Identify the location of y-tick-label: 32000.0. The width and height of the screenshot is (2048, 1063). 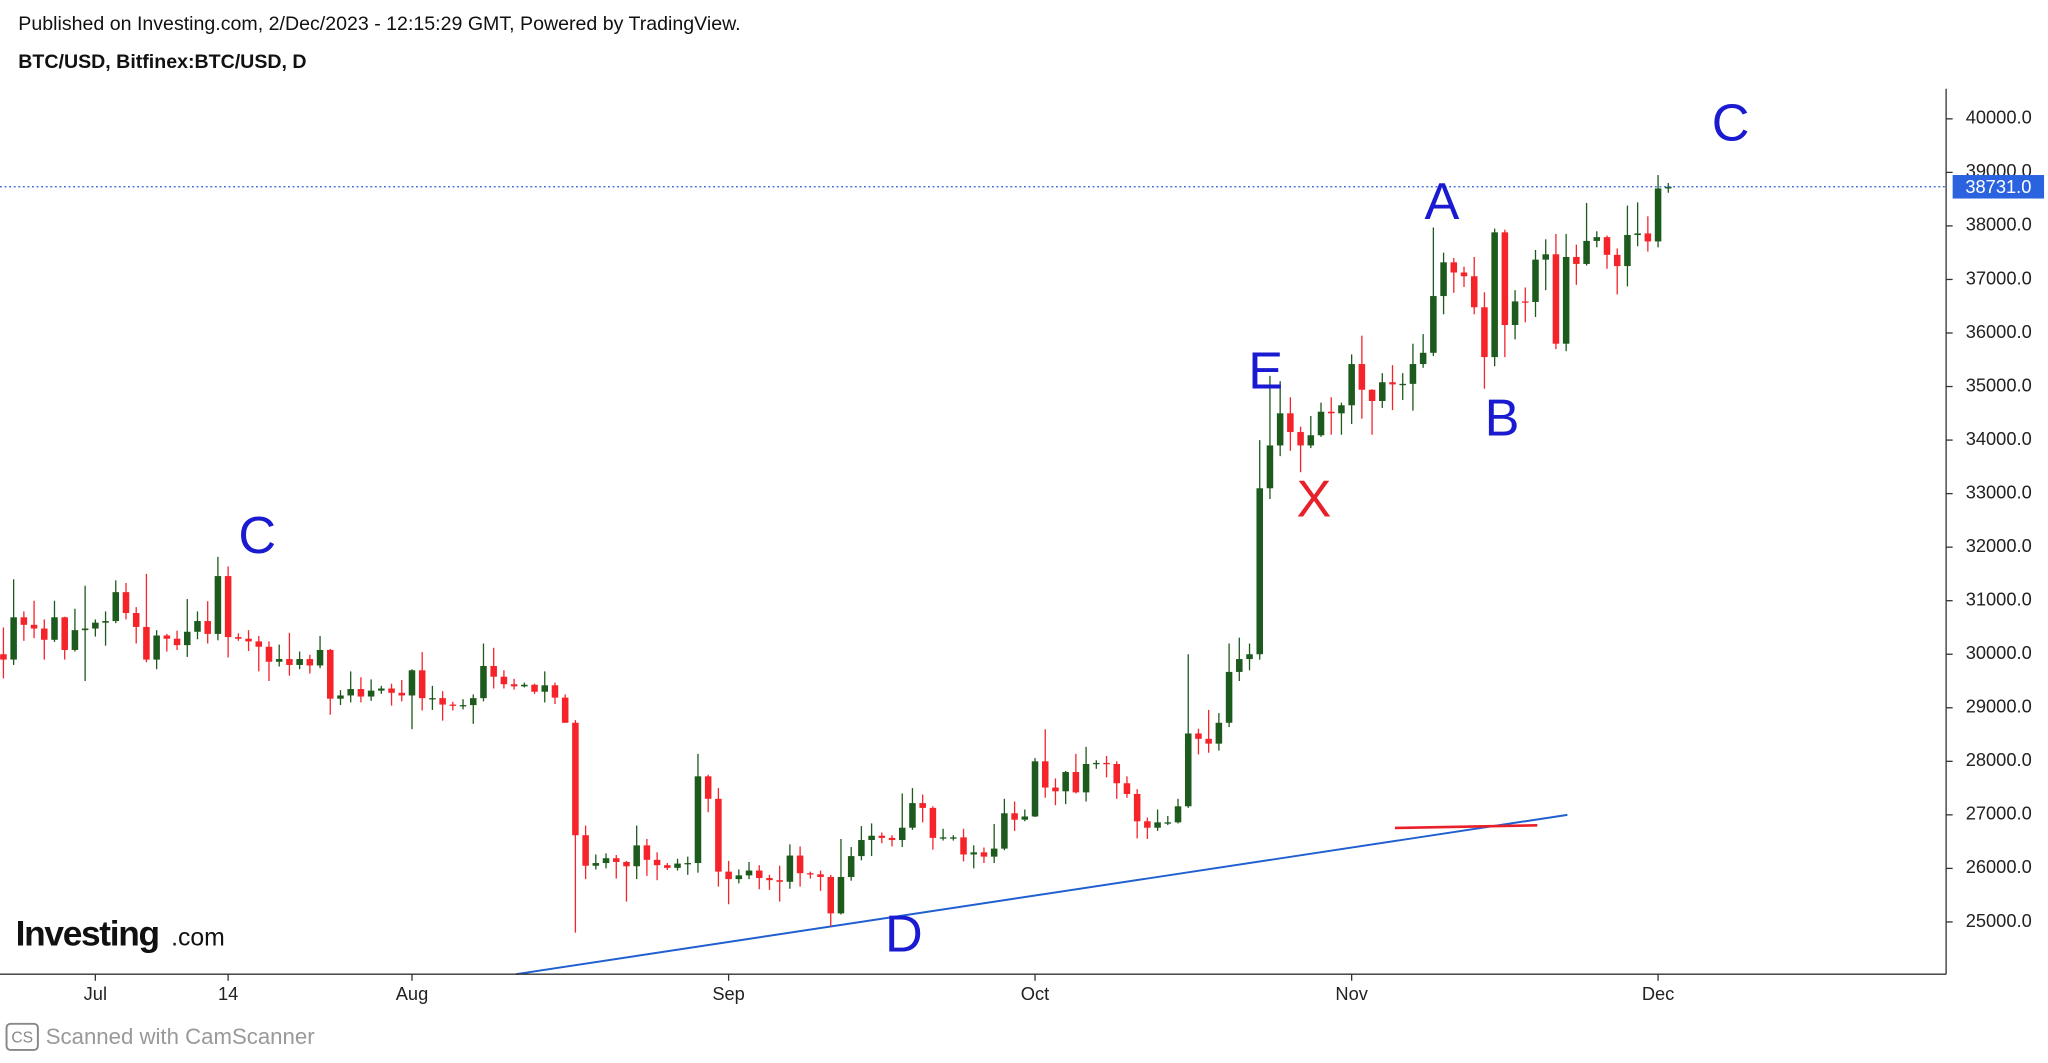
(1999, 545).